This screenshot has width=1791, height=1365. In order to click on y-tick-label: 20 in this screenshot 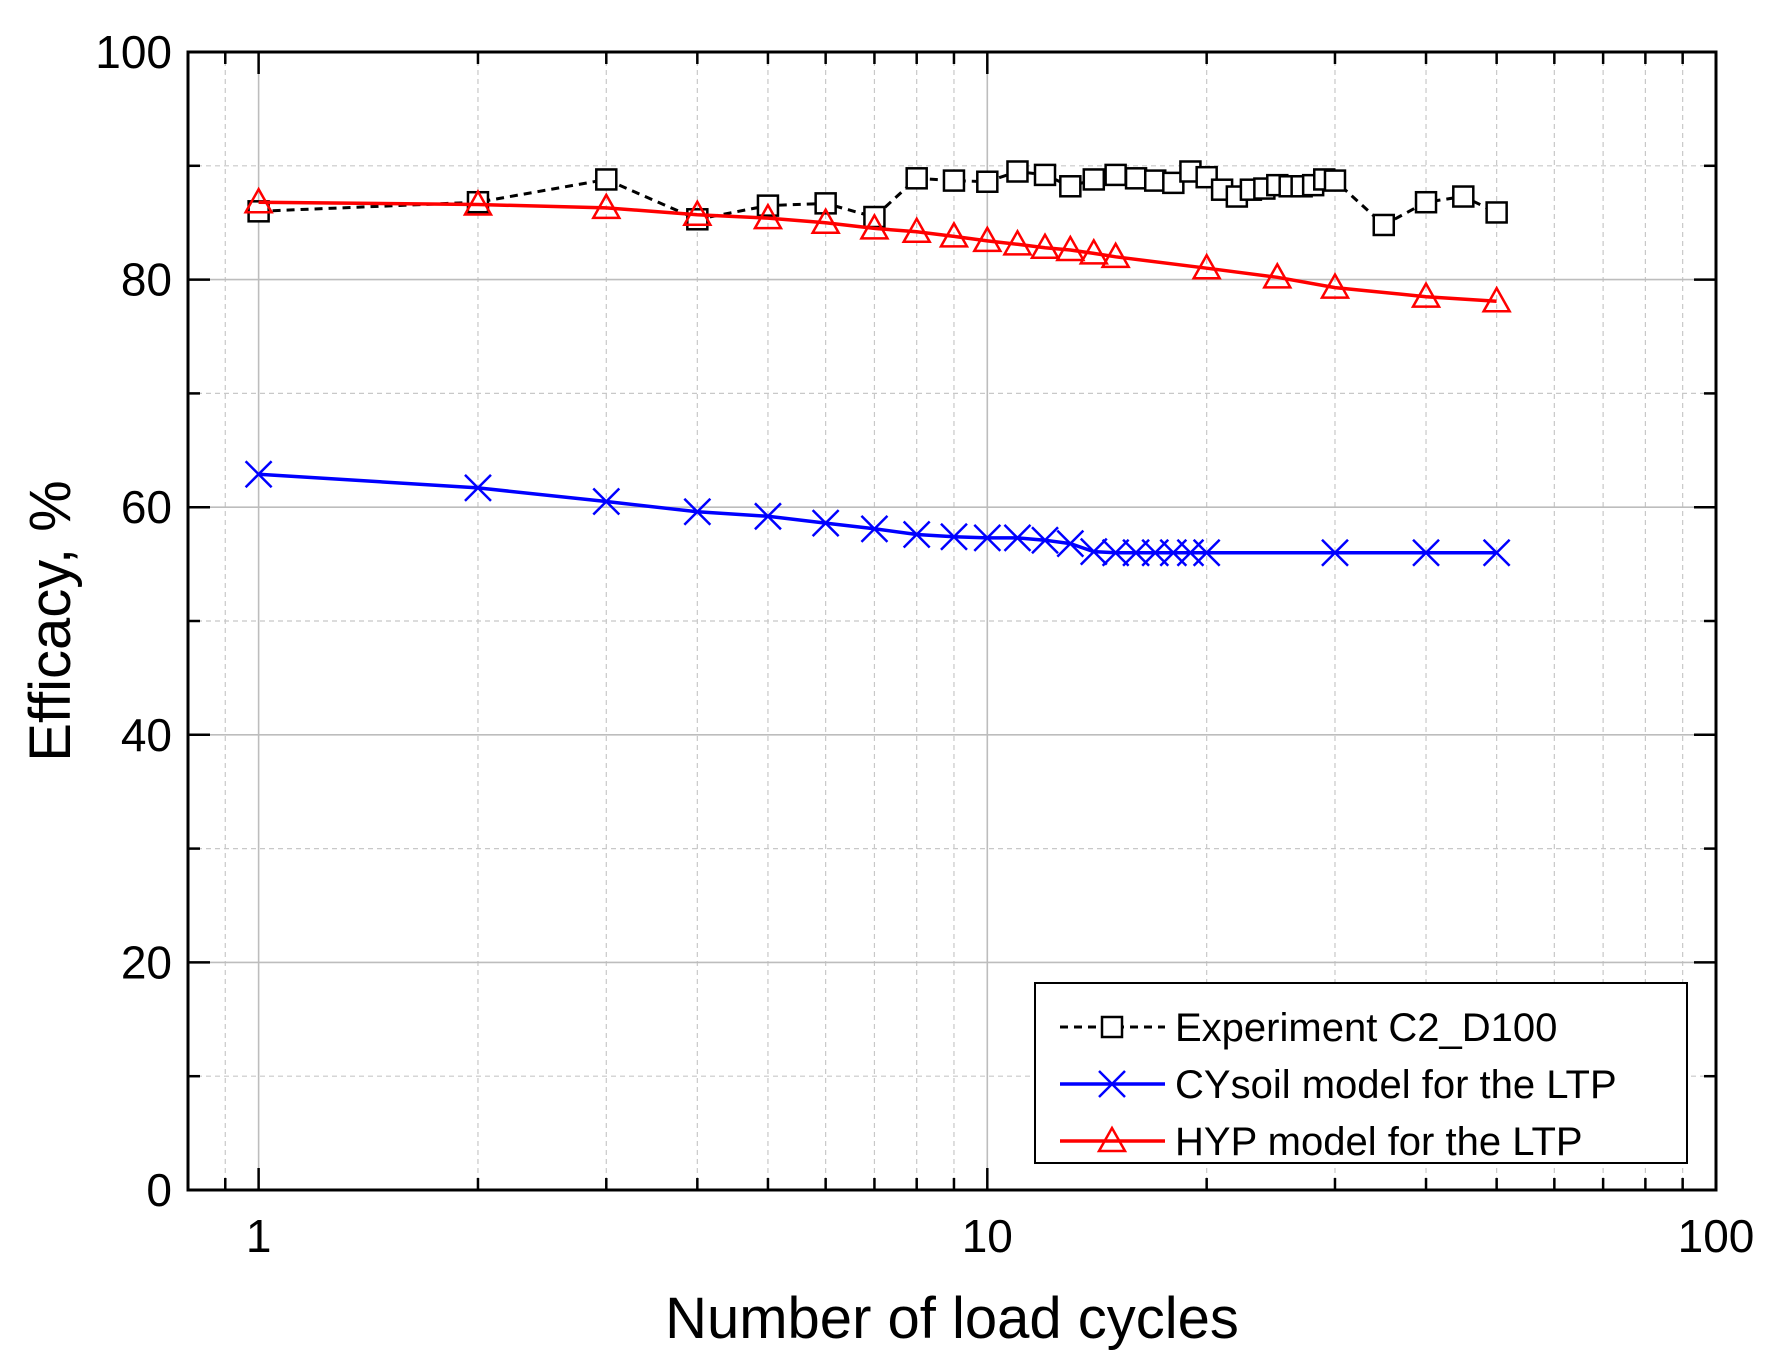, I will do `click(146, 962)`.